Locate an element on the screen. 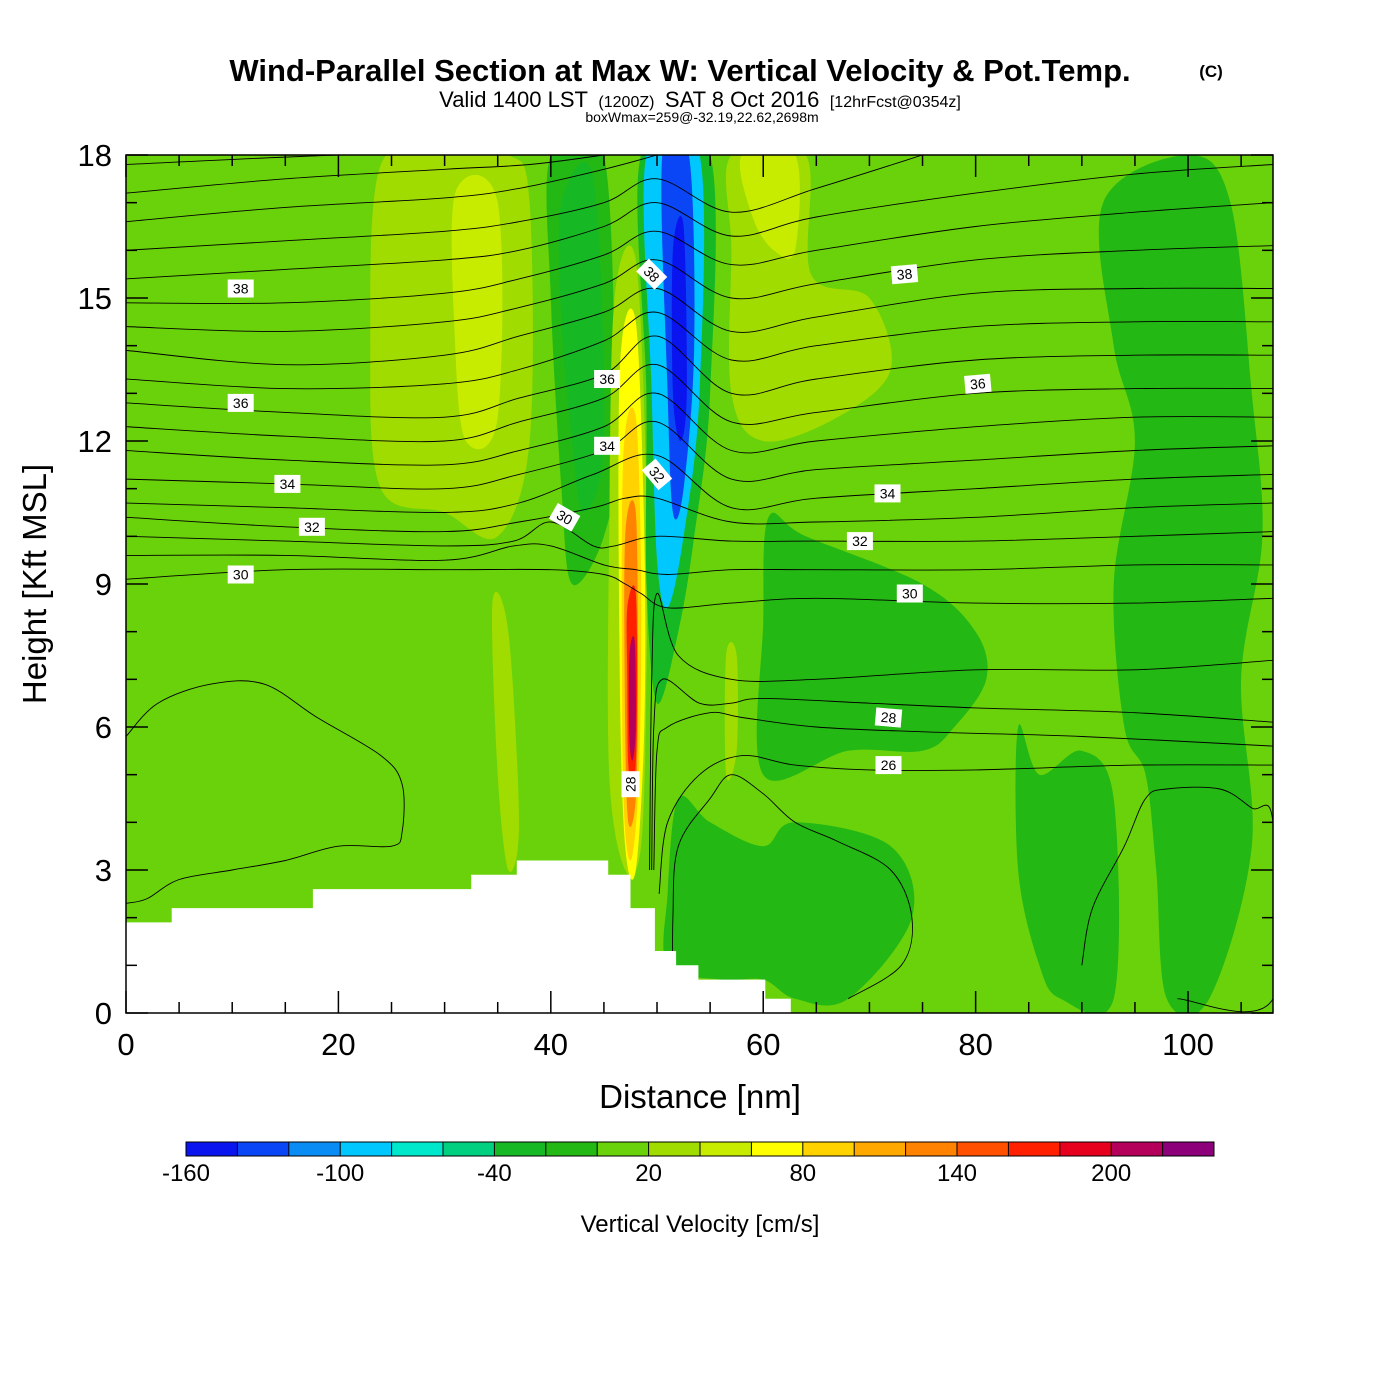 This screenshot has width=1400, height=1400. y-tick-label: 15 is located at coordinates (95, 298).